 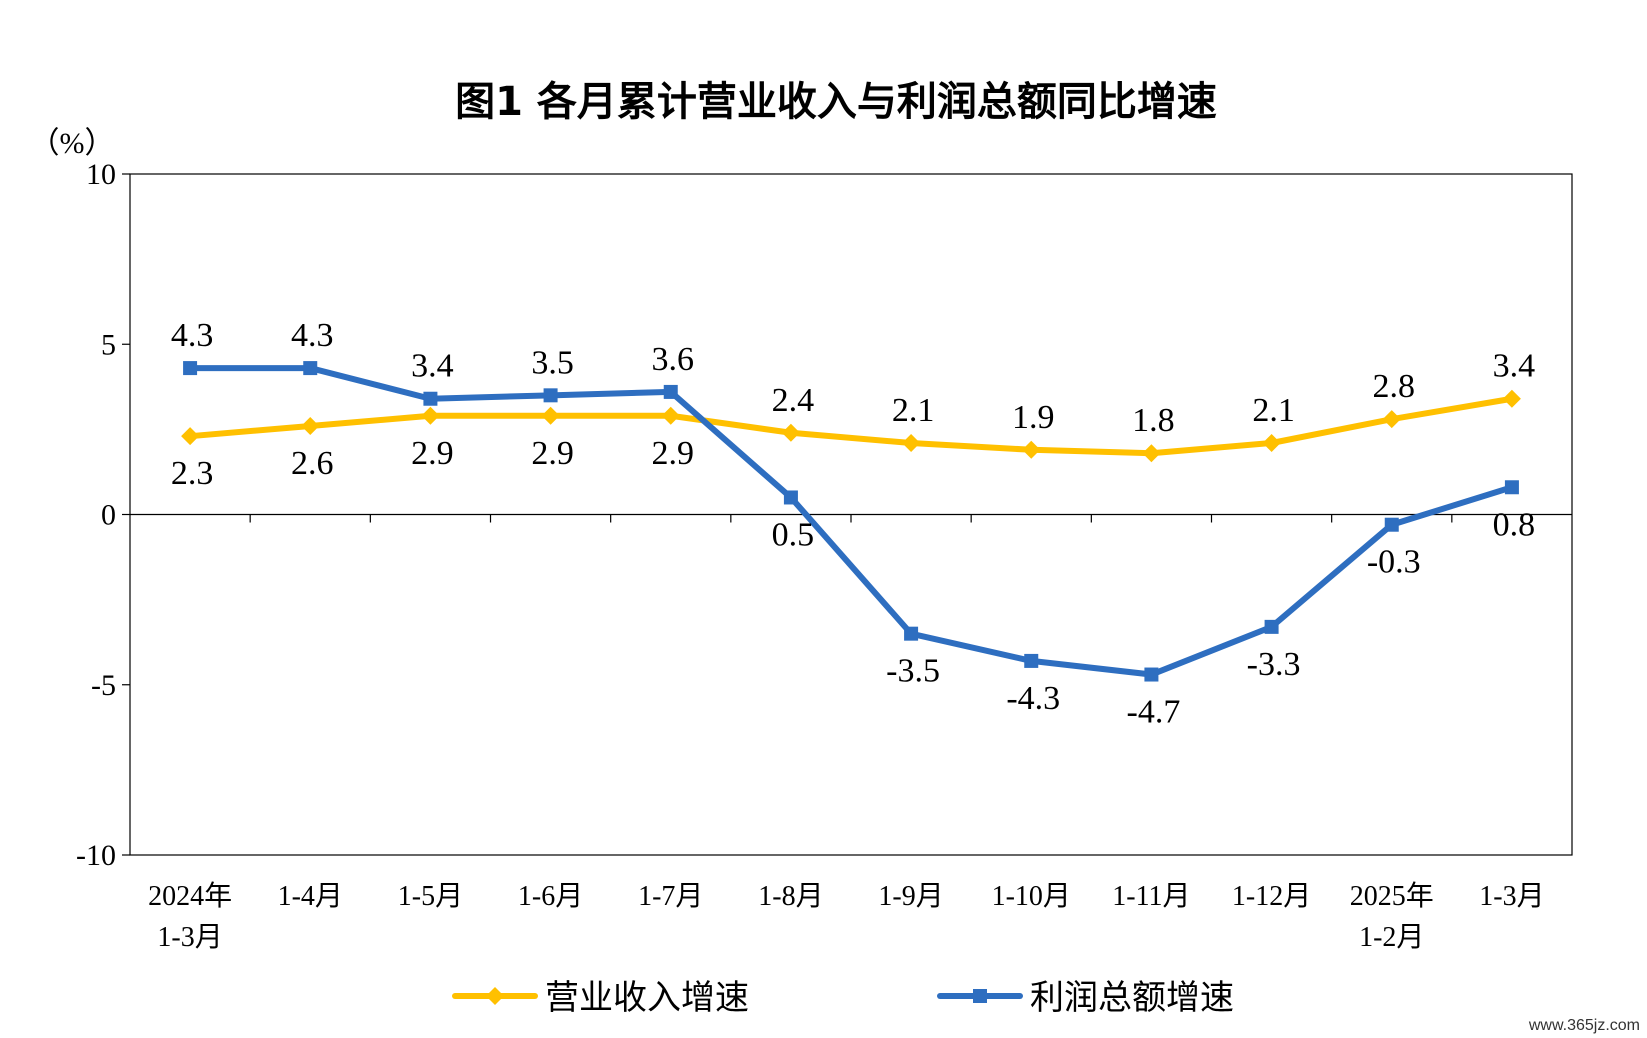 I want to click on watermark-text: www.365jz.com, so click(x=1584, y=1025).